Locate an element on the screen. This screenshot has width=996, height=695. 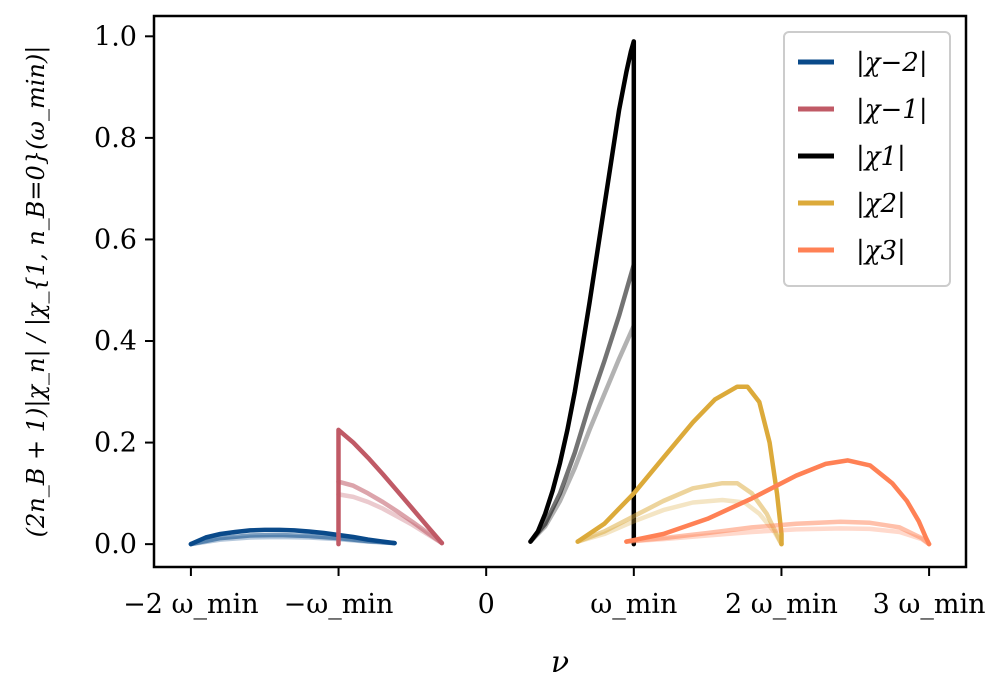
legend-box is located at coordinates (867, 159).